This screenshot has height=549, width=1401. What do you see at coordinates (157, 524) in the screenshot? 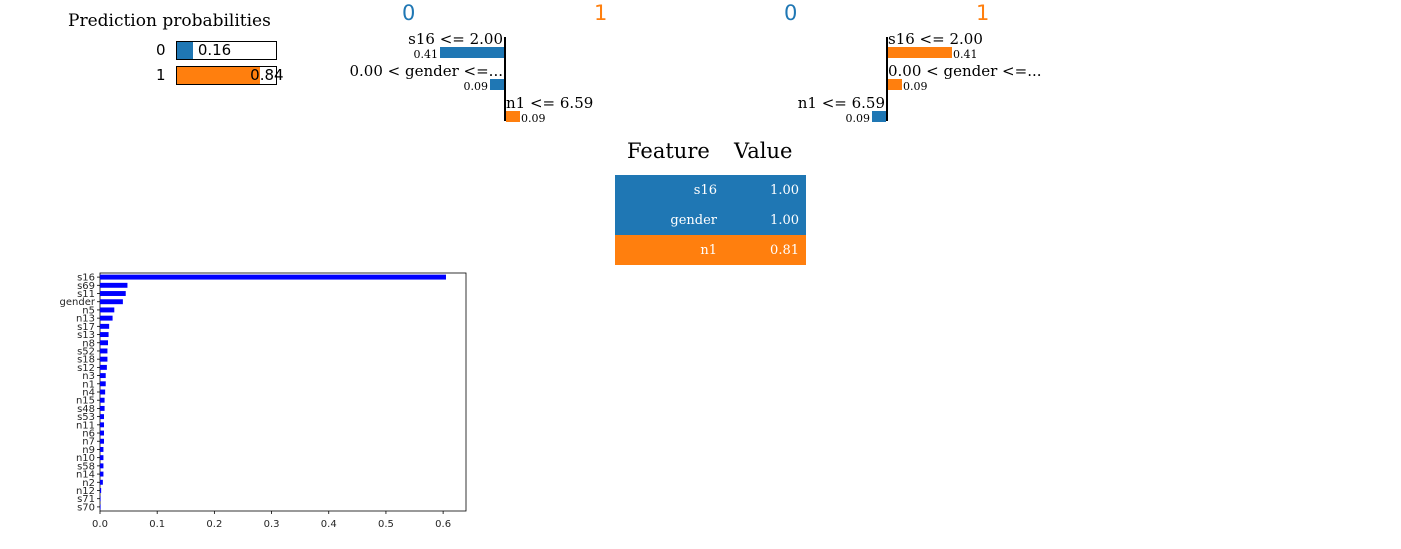
I see `x-tick-label: 0.1` at bounding box center [157, 524].